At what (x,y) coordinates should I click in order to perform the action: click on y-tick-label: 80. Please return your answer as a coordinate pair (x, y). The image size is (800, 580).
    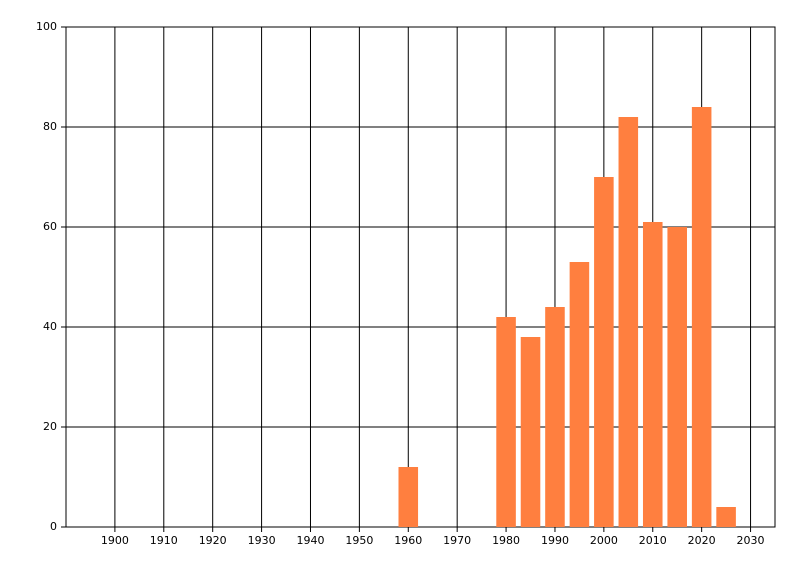
    Looking at the image, I should click on (50, 126).